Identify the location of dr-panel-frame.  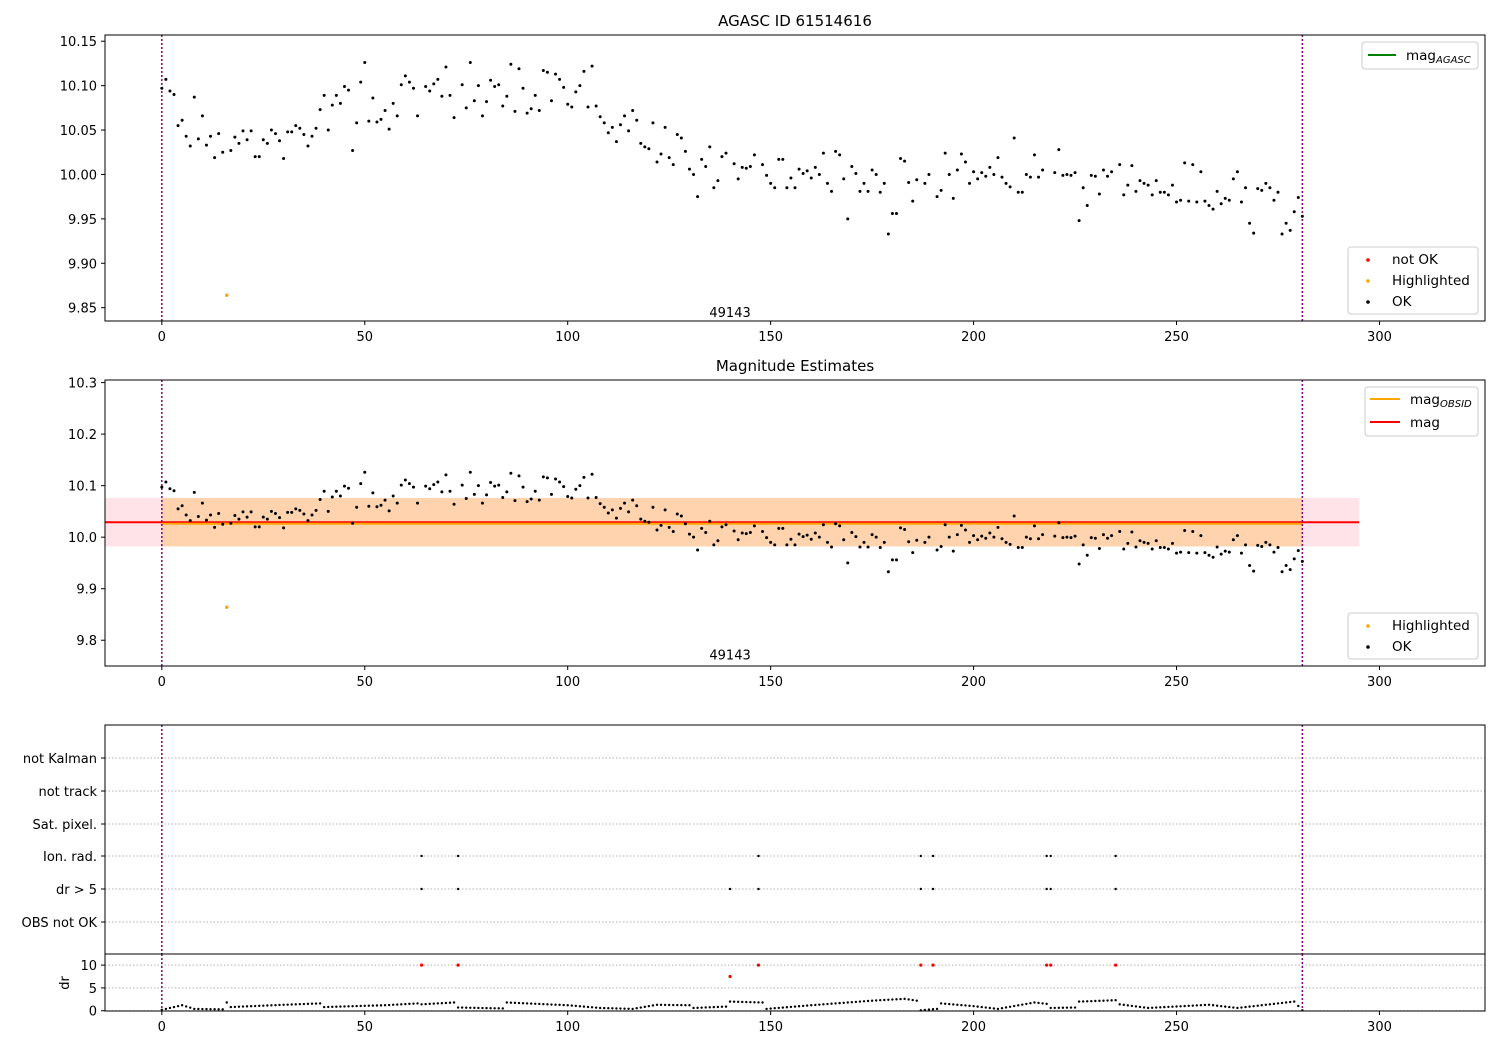
(795, 982).